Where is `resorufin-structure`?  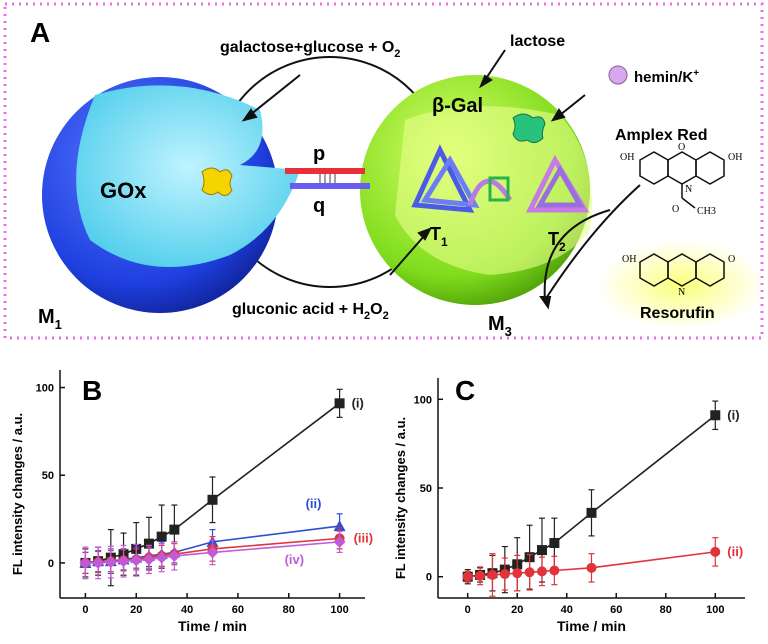 resorufin-structure is located at coordinates (682, 270).